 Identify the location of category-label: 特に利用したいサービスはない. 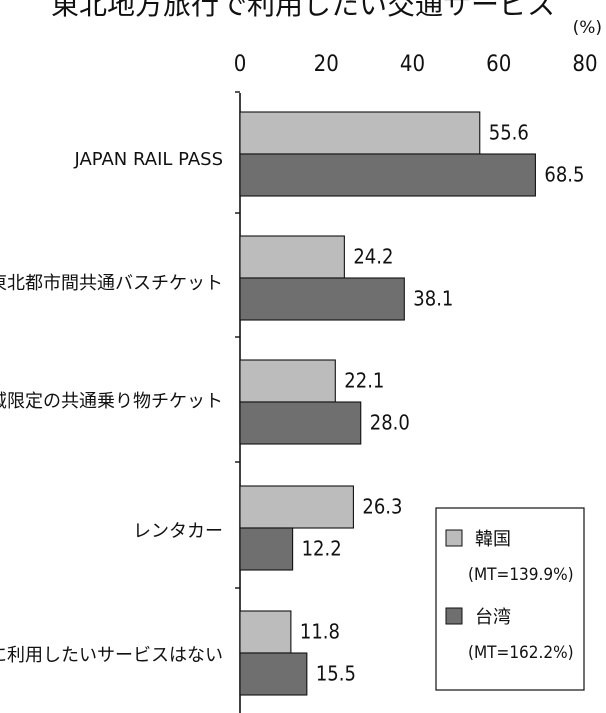
(111, 655).